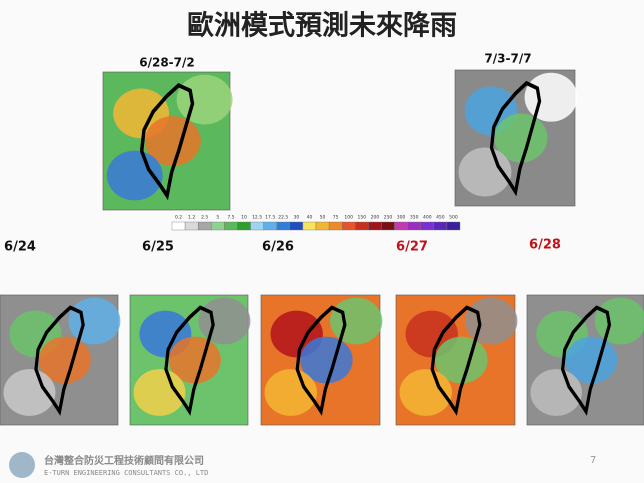  Describe the element at coordinates (22, 465) in the screenshot. I see `logo` at that location.